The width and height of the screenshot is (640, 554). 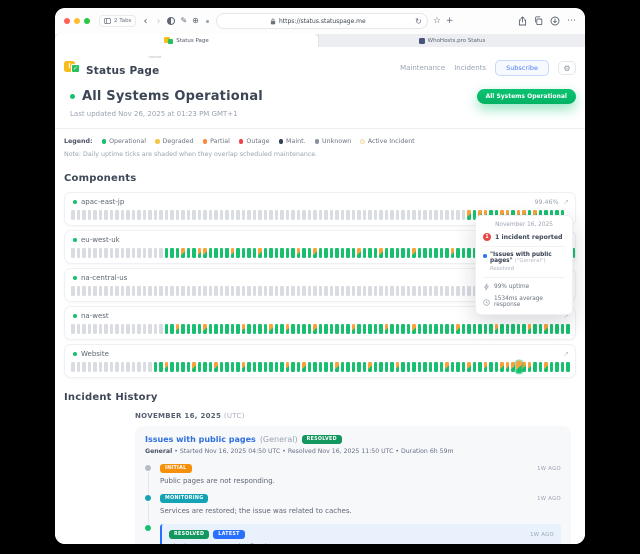 What do you see at coordinates (207, 21) in the screenshot?
I see `pinned-extension-icon` at bounding box center [207, 21].